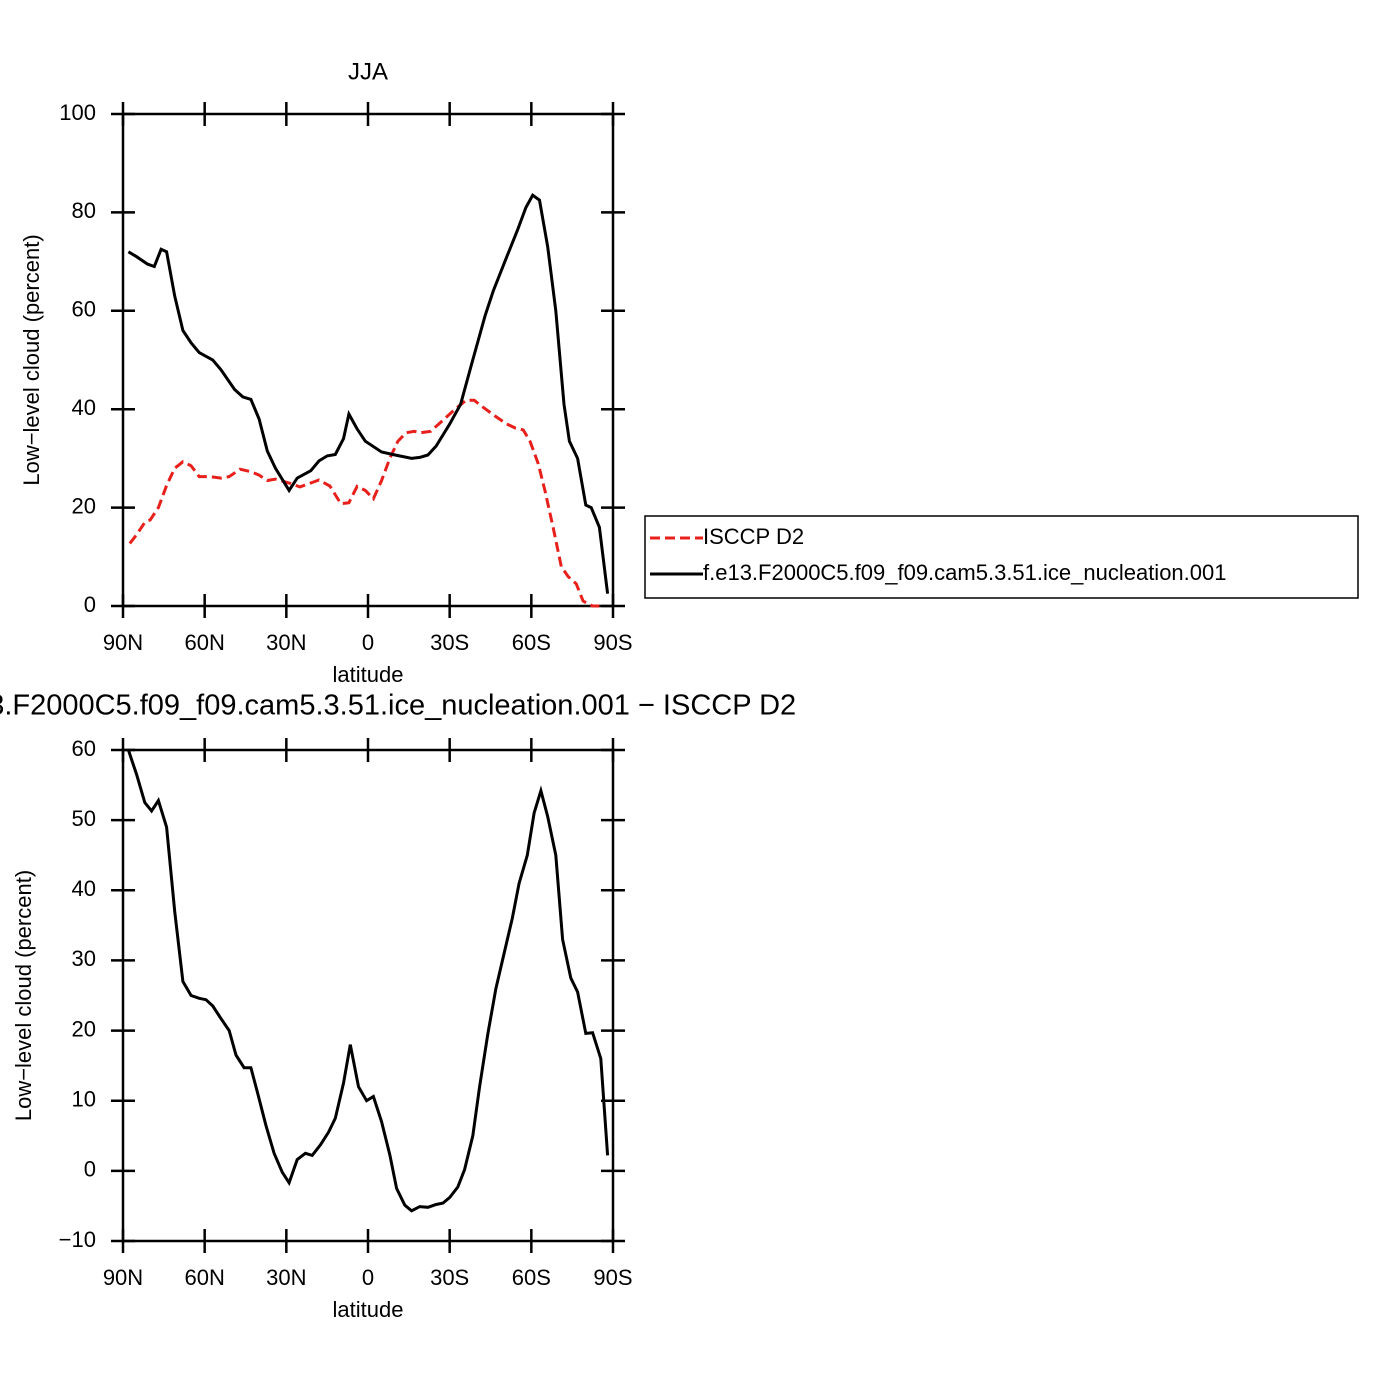 The height and width of the screenshot is (1380, 1377). Describe the element at coordinates (77, 1239) in the screenshot. I see `y-tick-label: −10` at that location.